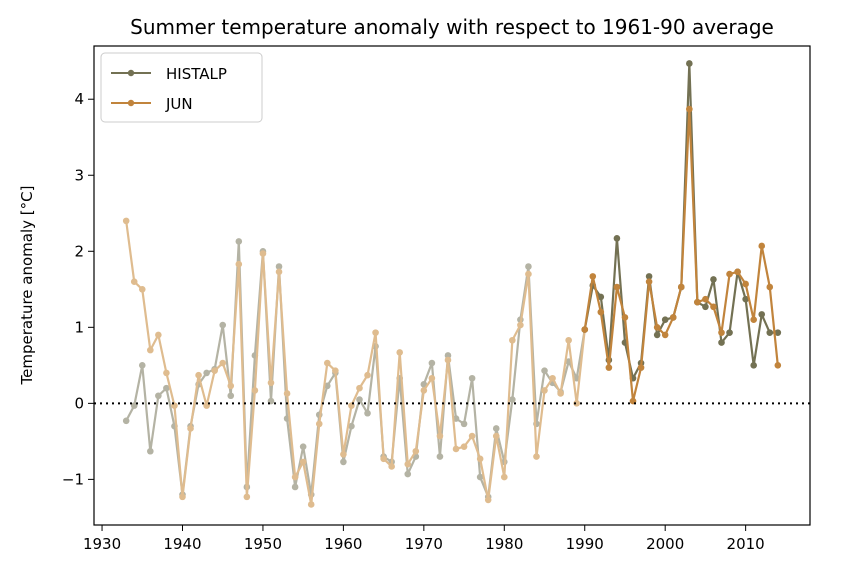 The height and width of the screenshot is (577, 868). Describe the element at coordinates (27, 286) in the screenshot. I see `y-axis-title: Temperature anomaly [°C]` at that location.